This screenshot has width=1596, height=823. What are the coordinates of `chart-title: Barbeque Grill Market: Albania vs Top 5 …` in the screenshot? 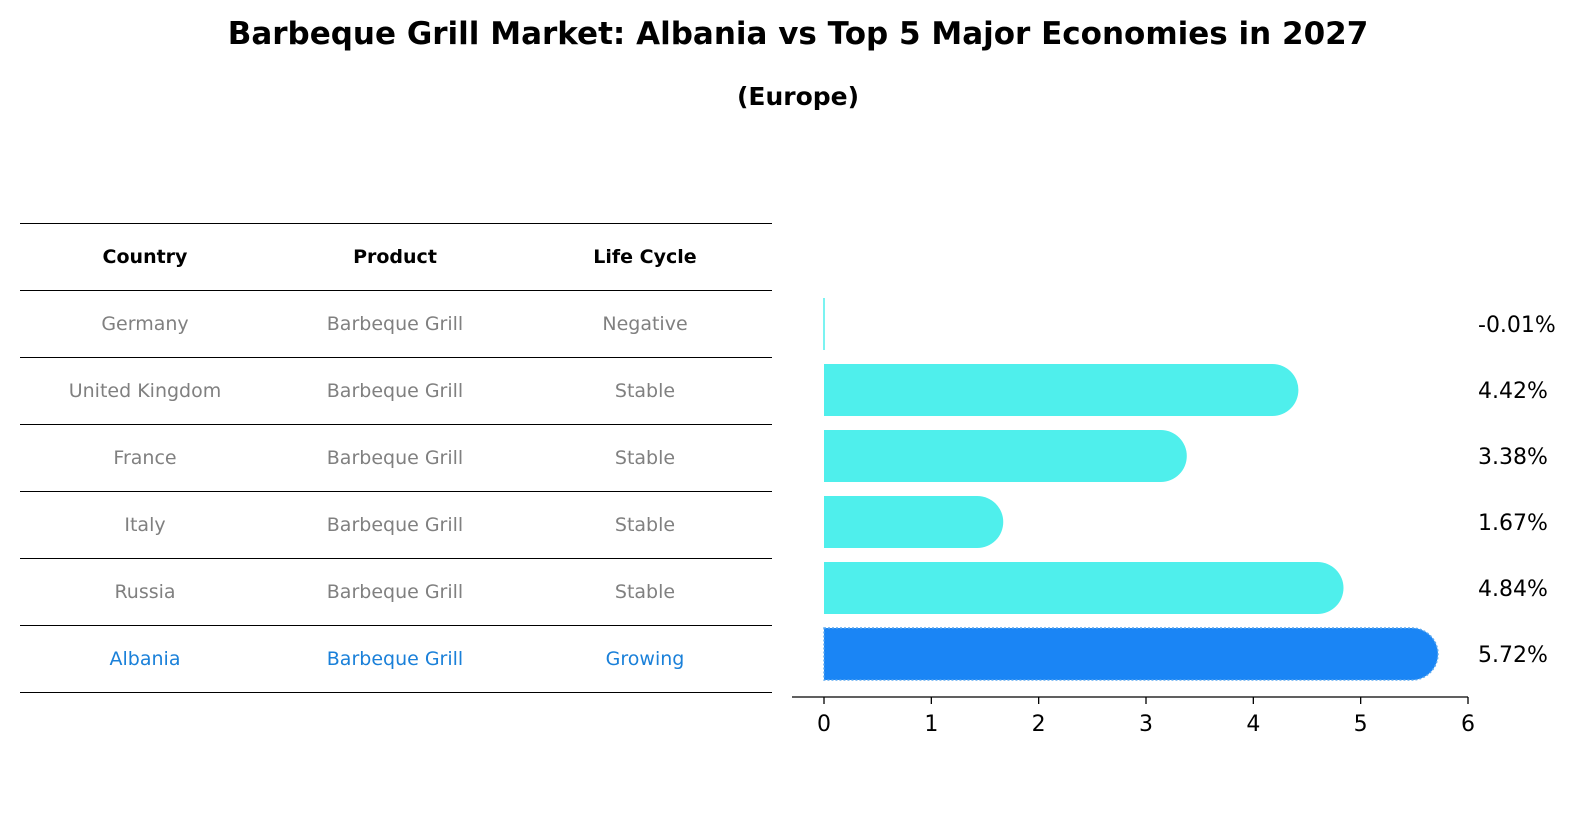 It's located at (798, 34).